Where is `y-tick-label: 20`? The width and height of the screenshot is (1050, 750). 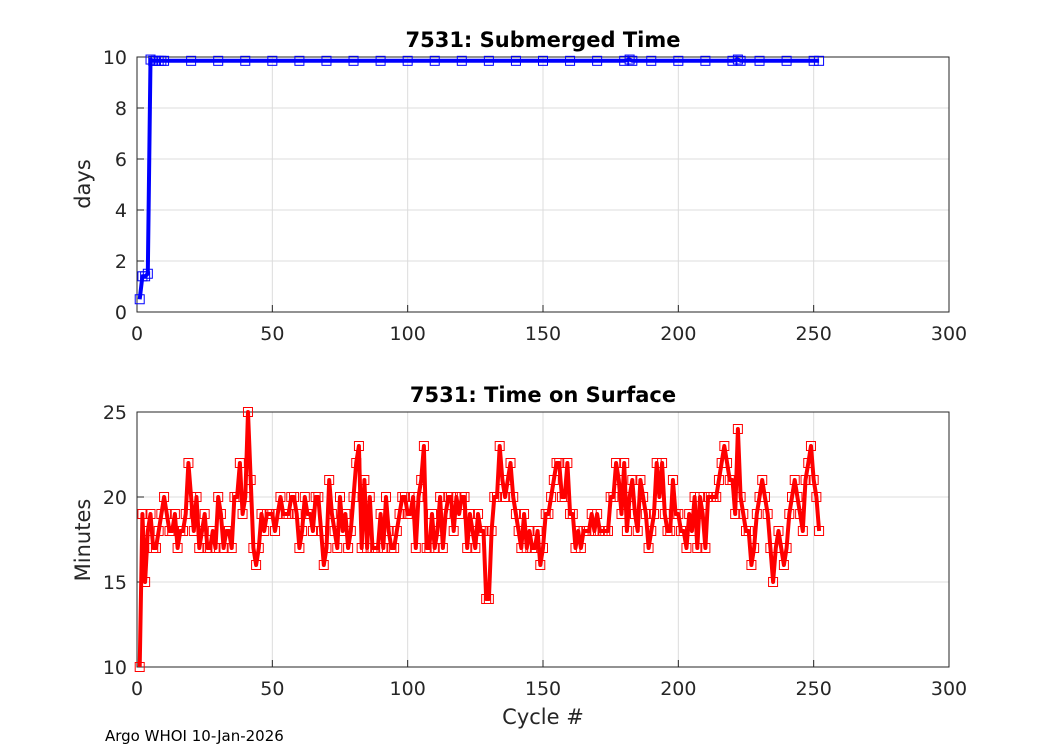
y-tick-label: 20 is located at coordinates (115, 498).